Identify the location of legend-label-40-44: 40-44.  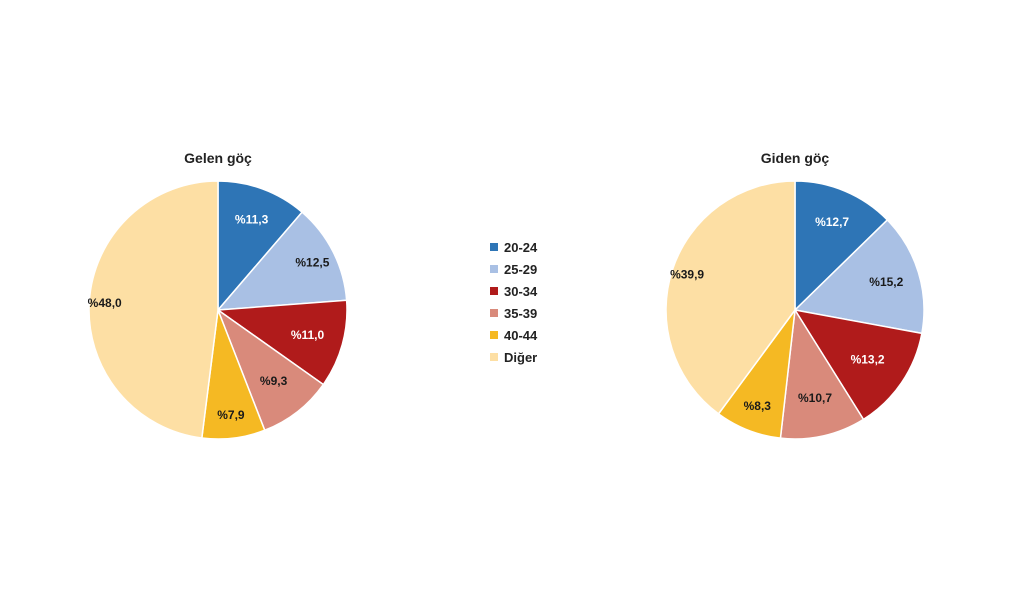
(521, 335).